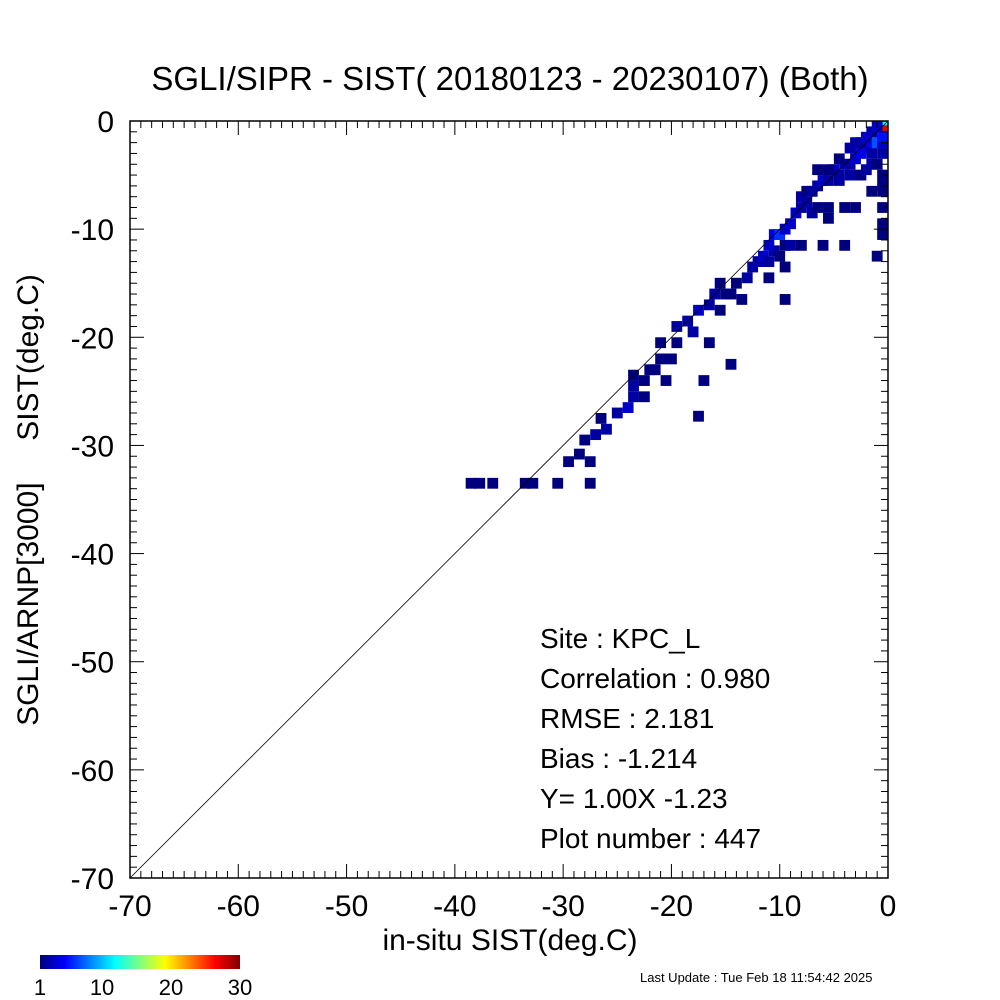 The width and height of the screenshot is (1000, 1000). What do you see at coordinates (627, 838) in the screenshot?
I see `stat-label: Plot number :` at bounding box center [627, 838].